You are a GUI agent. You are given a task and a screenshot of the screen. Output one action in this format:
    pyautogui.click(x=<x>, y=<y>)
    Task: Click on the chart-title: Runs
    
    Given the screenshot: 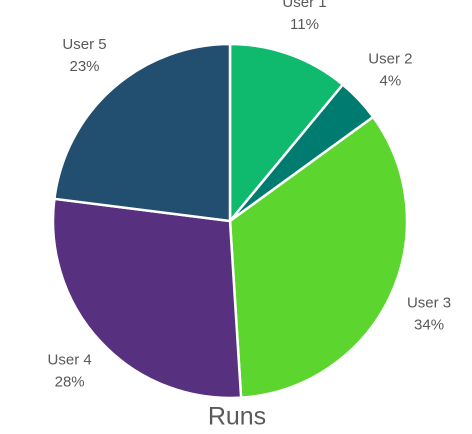 What is the action you would take?
    pyautogui.click(x=237, y=417)
    